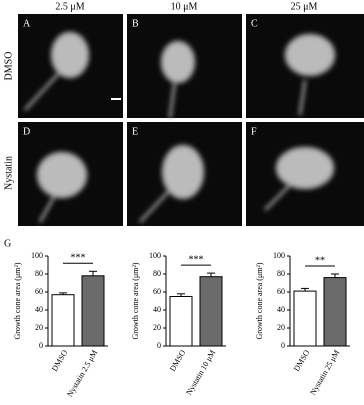 Image resolution: width=364 pixels, height=405 pixels. I want to click on panel-letter: D, so click(26, 131).